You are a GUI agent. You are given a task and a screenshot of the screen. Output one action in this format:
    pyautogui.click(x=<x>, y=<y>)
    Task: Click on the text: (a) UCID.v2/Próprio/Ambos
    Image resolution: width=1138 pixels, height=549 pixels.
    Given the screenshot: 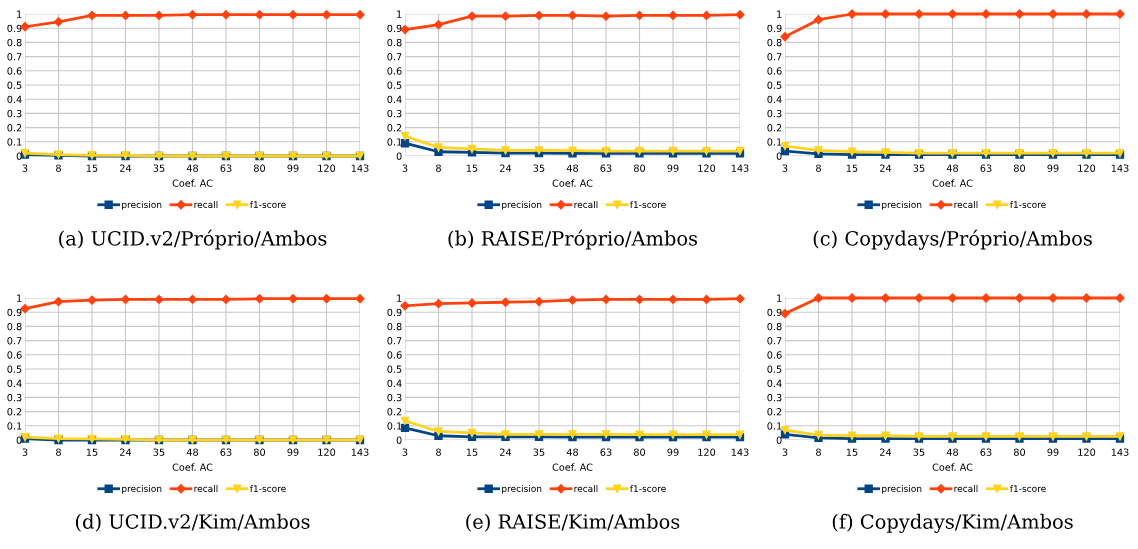 What is the action you would take?
    pyautogui.click(x=193, y=239)
    